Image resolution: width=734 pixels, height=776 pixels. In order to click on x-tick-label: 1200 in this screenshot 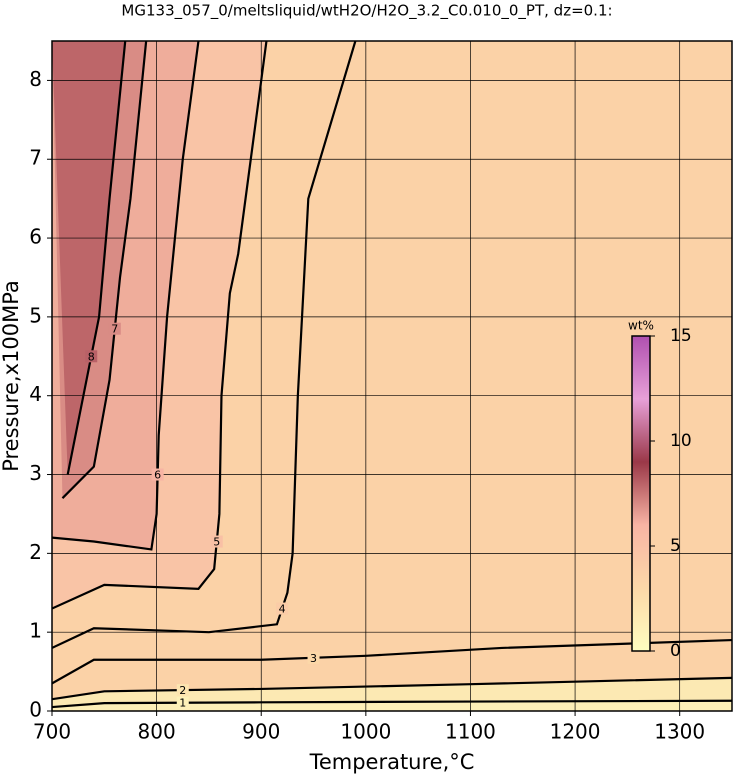, I will do `click(575, 732)`.